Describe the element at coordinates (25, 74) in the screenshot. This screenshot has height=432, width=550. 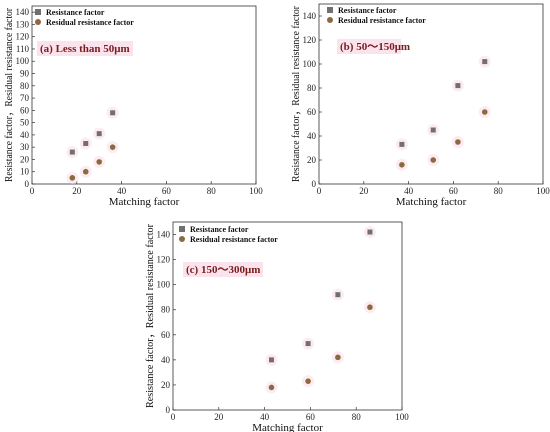
I see `y-tick-label: 90` at that location.